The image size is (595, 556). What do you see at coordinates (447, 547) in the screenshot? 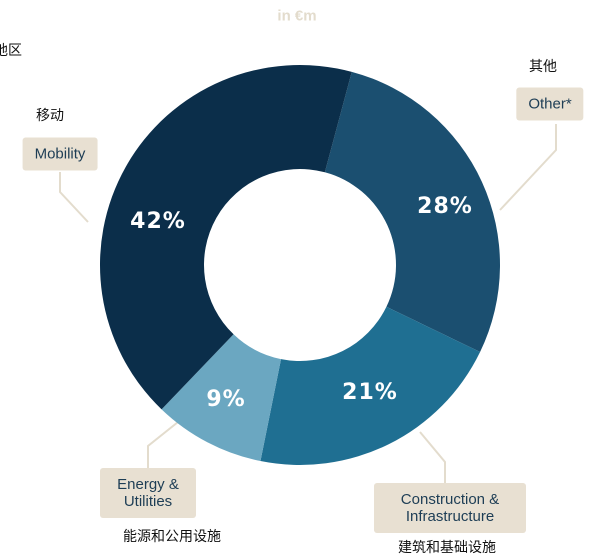
I see `category-translation: 建筑和基础设施` at bounding box center [447, 547].